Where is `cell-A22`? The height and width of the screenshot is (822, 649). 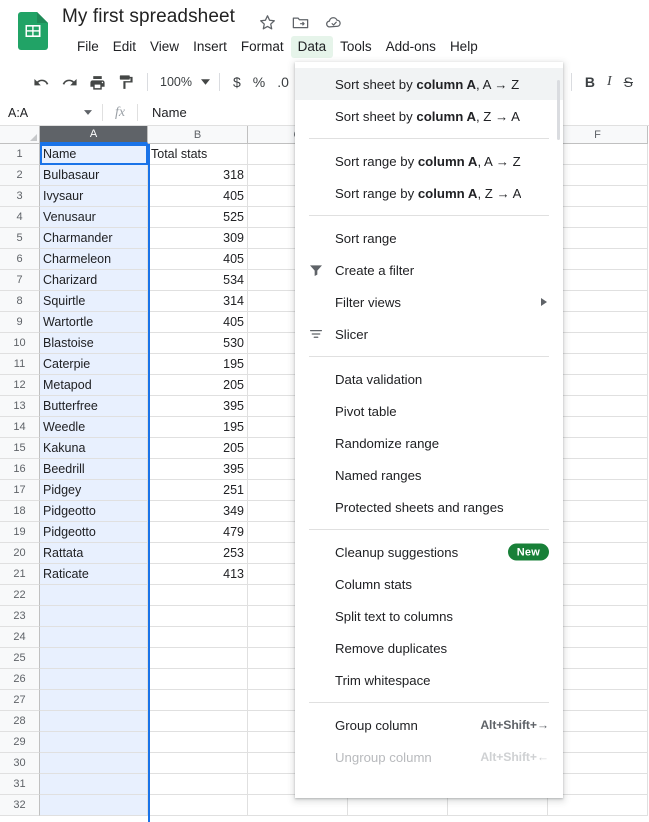 cell-A22 is located at coordinates (94, 595).